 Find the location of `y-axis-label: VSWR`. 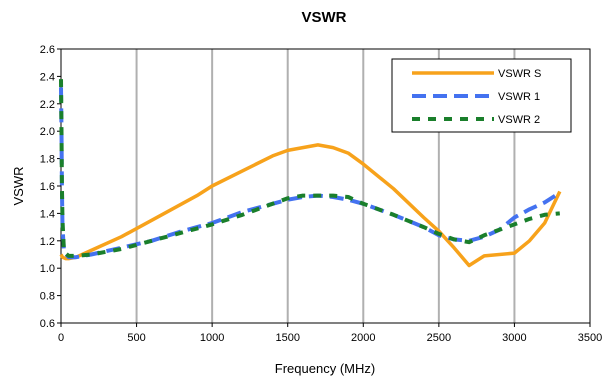

y-axis-label: VSWR is located at coordinates (18, 186).